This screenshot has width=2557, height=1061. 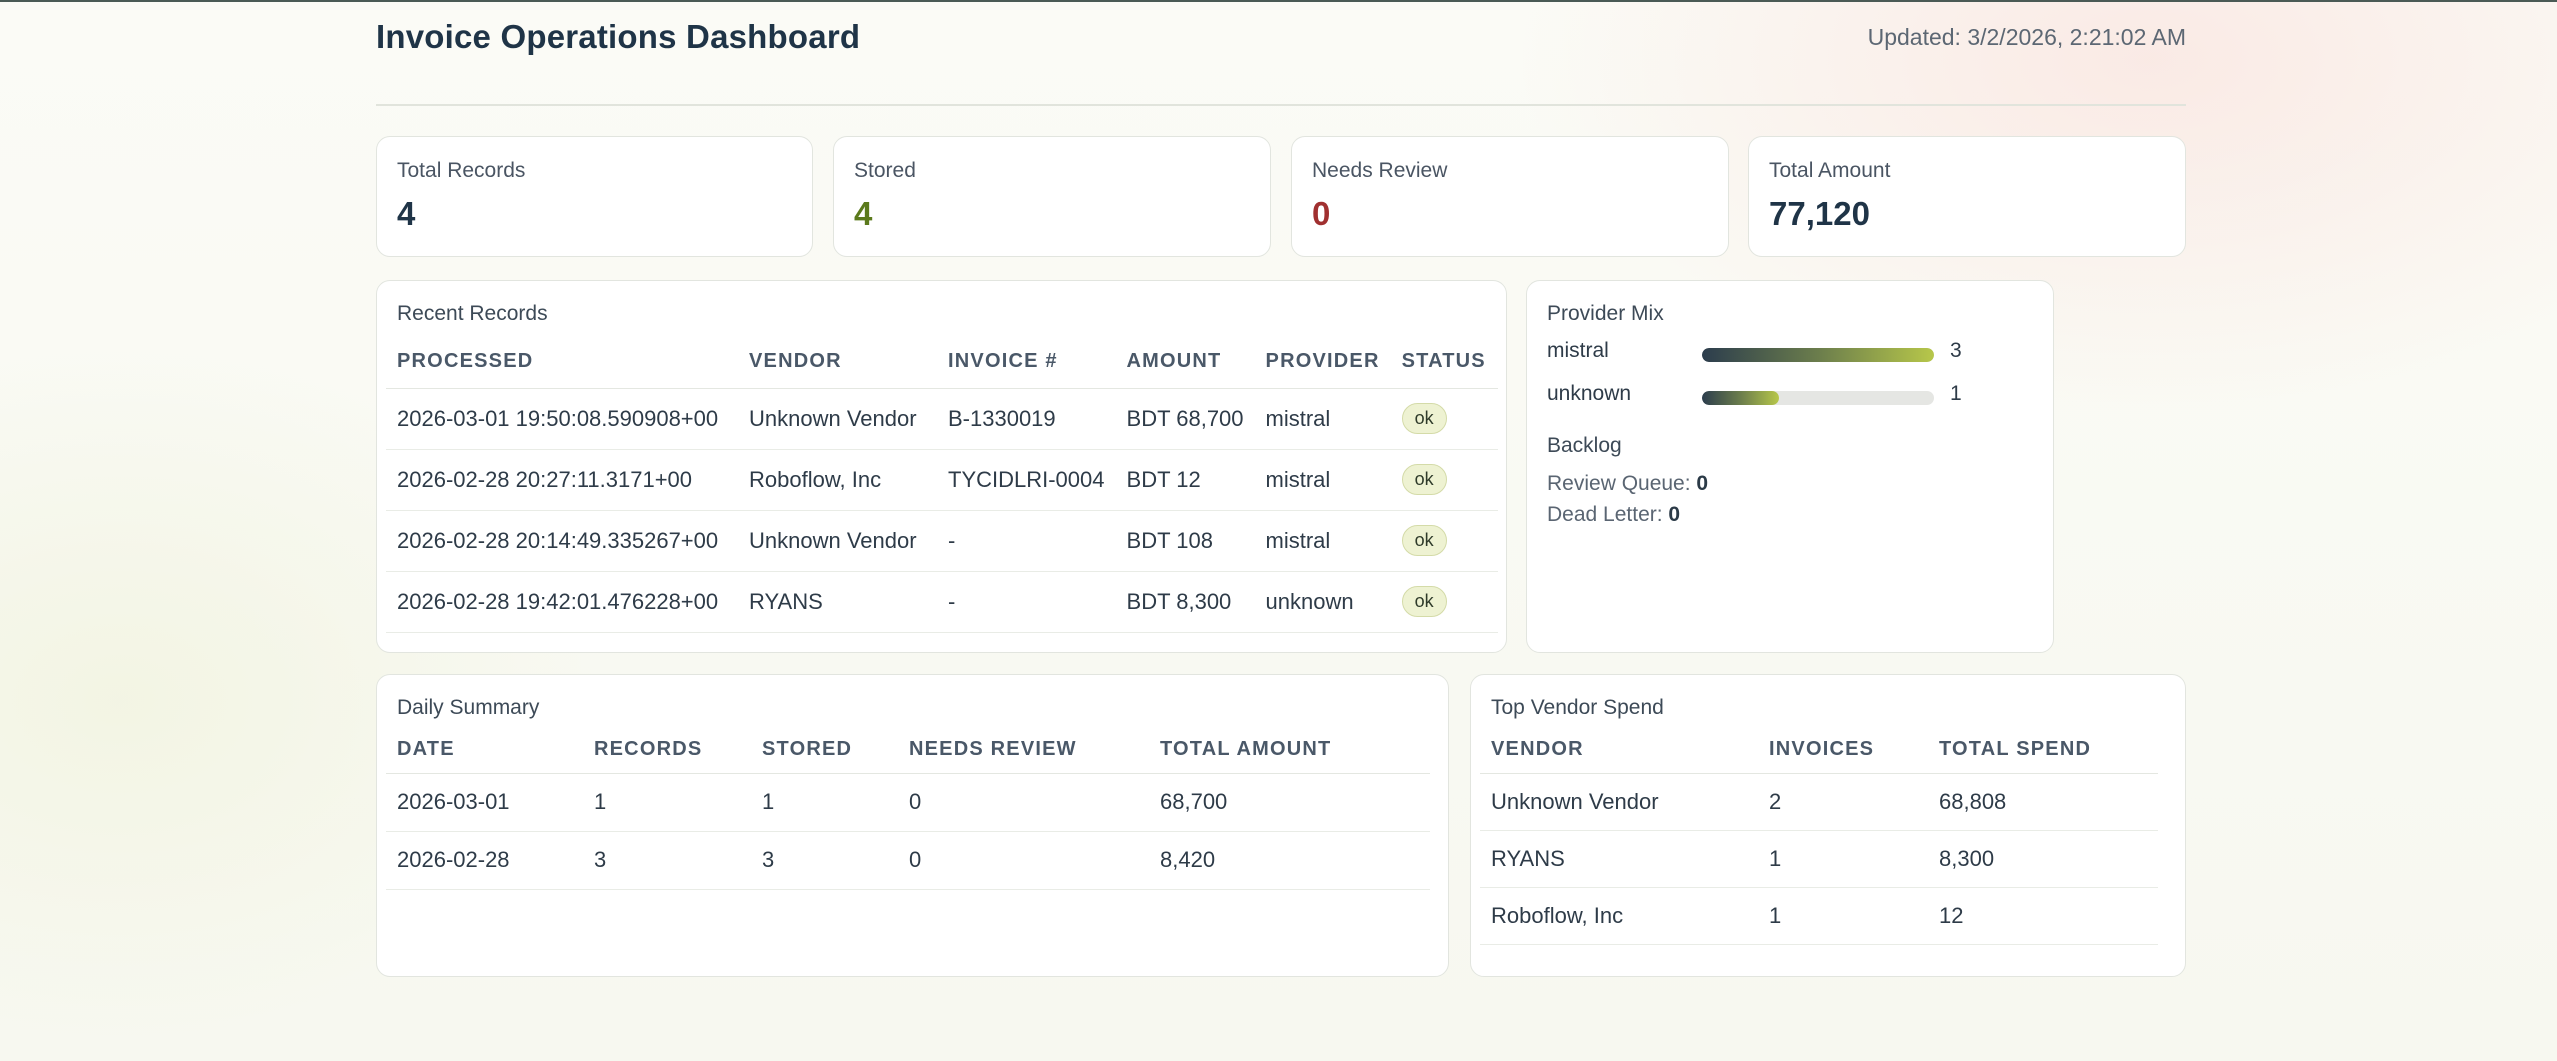 I want to click on provider-count: 1, so click(x=1956, y=393).